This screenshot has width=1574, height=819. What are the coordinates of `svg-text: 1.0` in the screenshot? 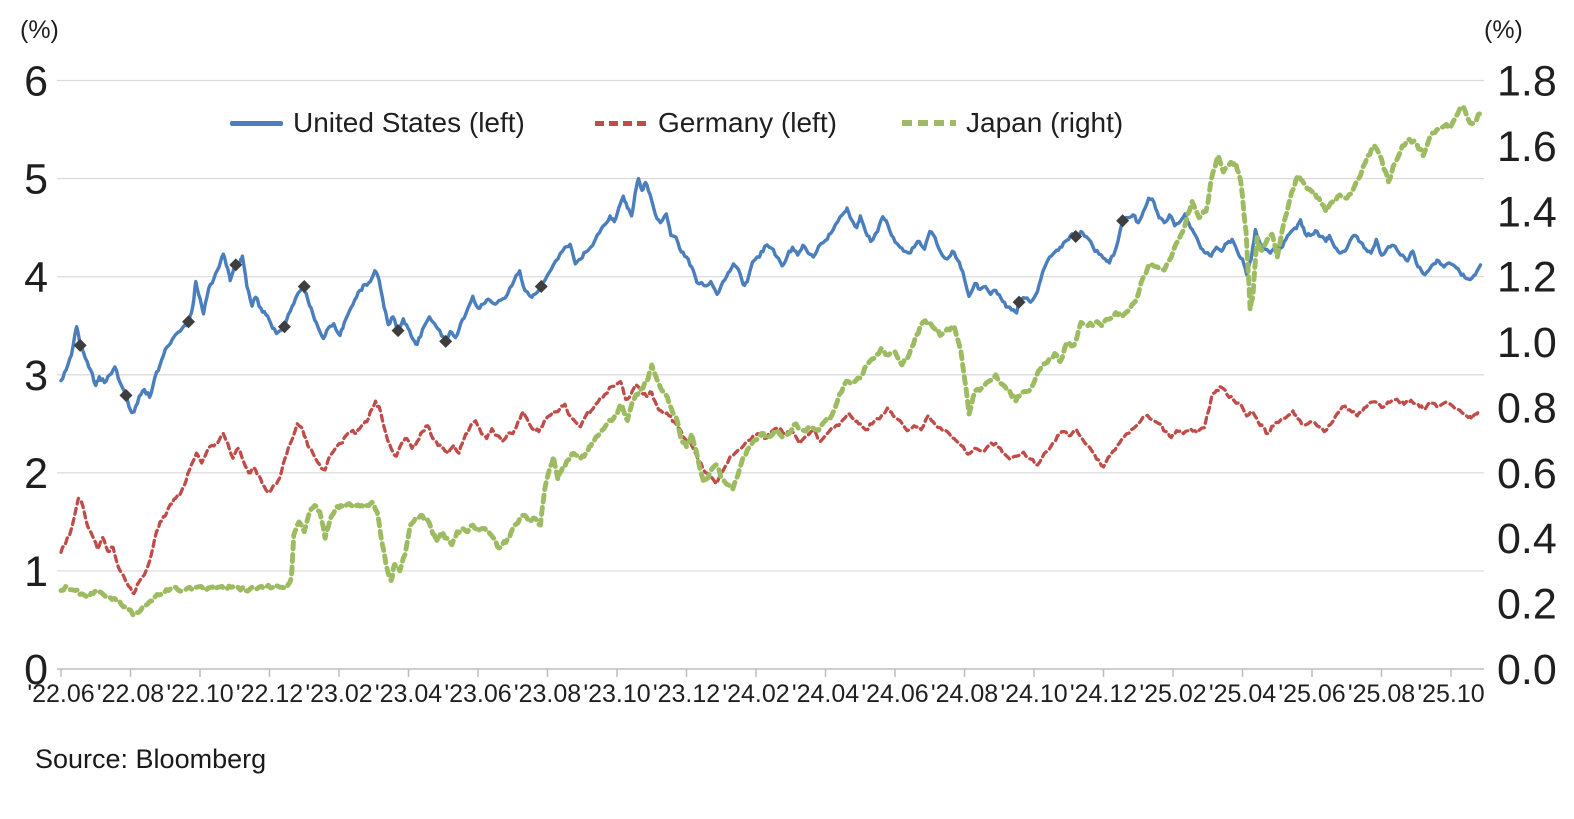 It's located at (1527, 343).